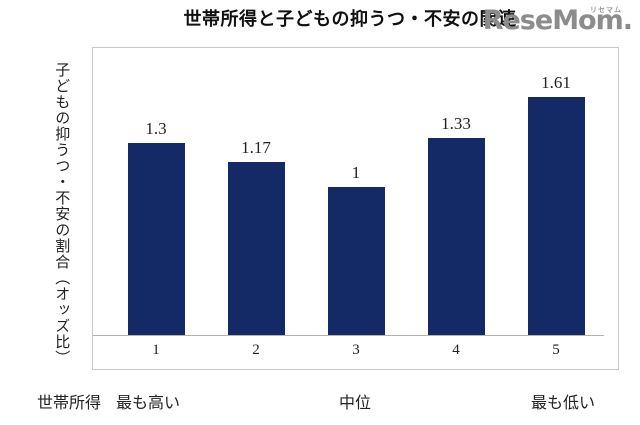  I want to click on bar-value-label: 1.3, so click(156, 128).